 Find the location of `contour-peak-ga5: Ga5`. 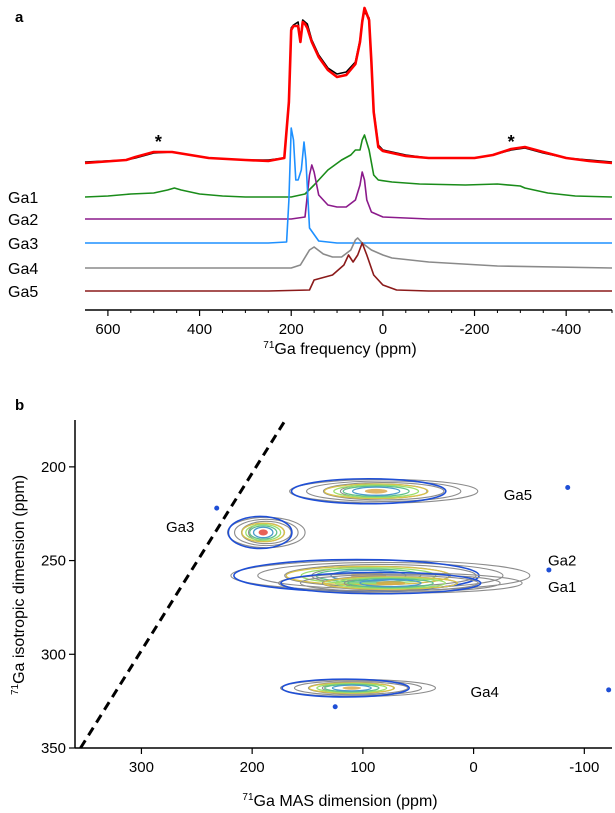

contour-peak-ga5: Ga5 is located at coordinates (410, 491).